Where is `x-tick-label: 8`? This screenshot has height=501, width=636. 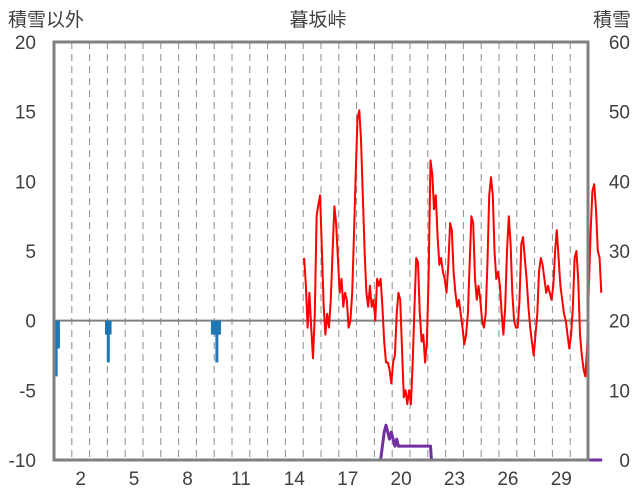 x-tick-label: 8 is located at coordinates (187, 479).